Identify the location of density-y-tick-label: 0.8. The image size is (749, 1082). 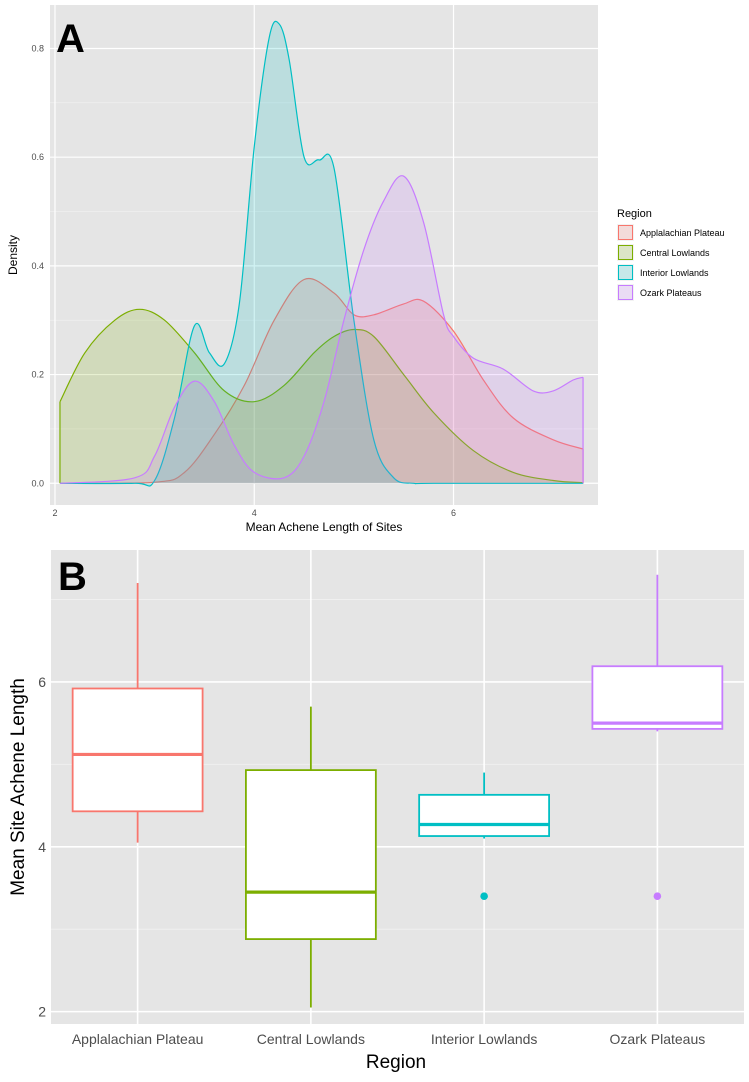
(37, 48).